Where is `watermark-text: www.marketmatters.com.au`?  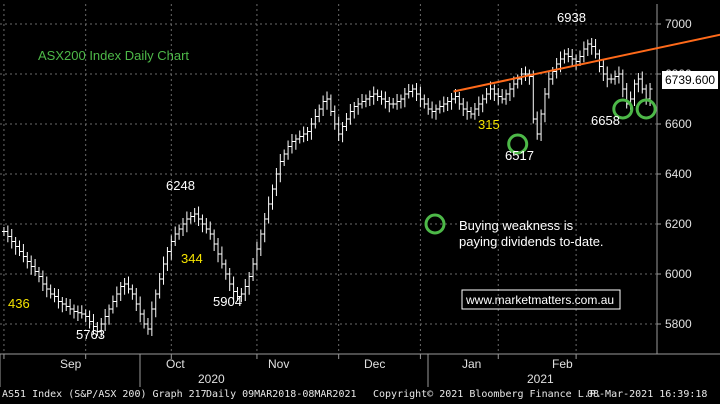 watermark-text: www.marketmatters.com.au is located at coordinates (539, 300).